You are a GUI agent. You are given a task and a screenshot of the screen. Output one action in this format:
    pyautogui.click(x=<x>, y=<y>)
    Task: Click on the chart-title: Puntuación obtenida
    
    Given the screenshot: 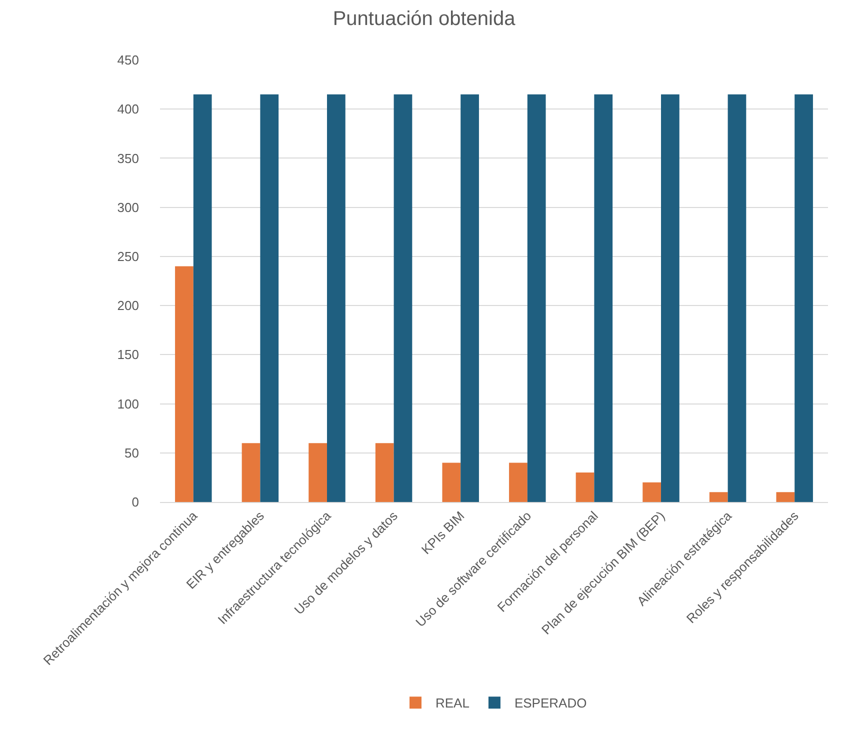 What is the action you would take?
    pyautogui.click(x=424, y=19)
    